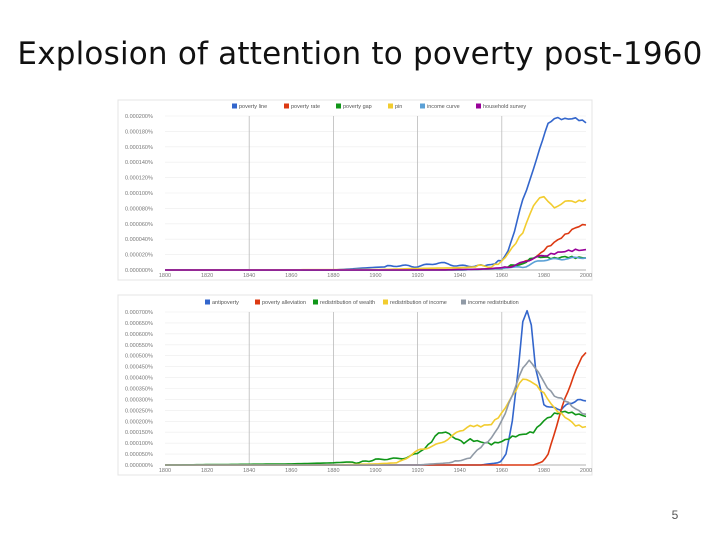 Image resolution: width=720 pixels, height=540 pixels. What do you see at coordinates (357, 107) in the screenshot?
I see `legend-label: poverty gap` at bounding box center [357, 107].